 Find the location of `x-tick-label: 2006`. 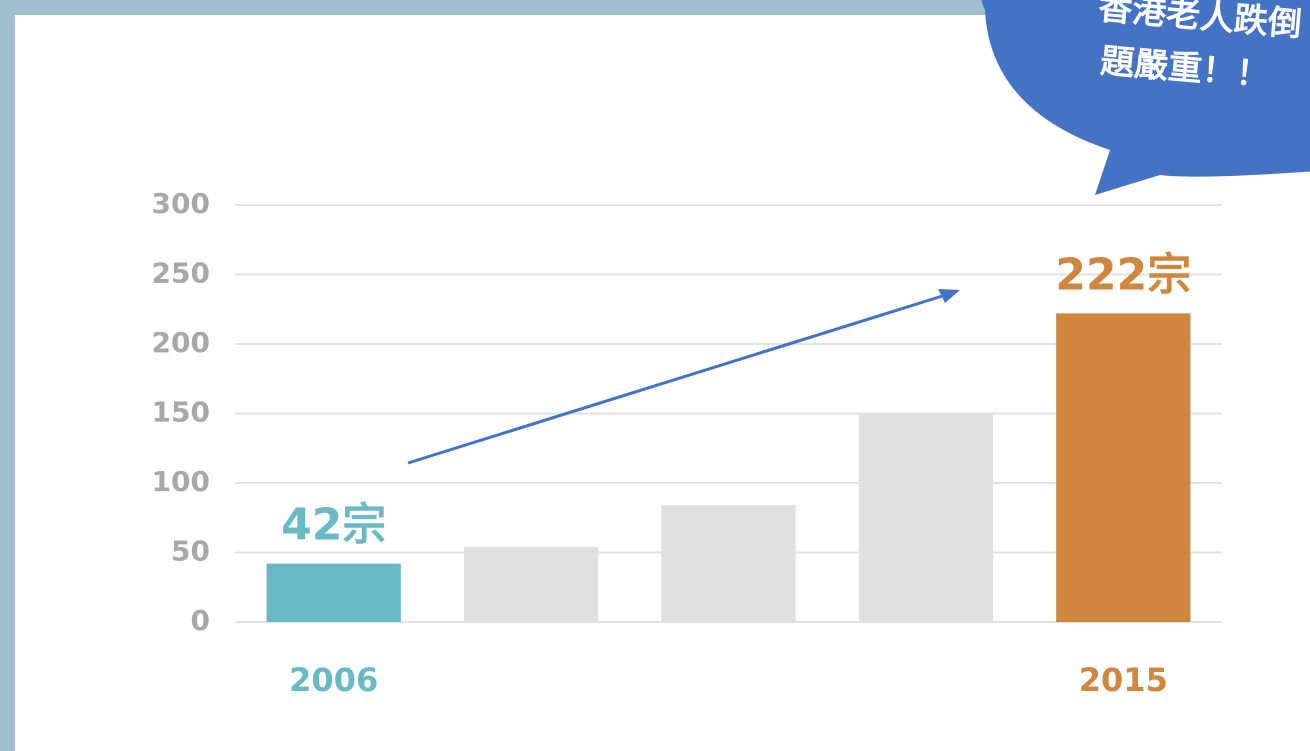

x-tick-label: 2006 is located at coordinates (333, 680).